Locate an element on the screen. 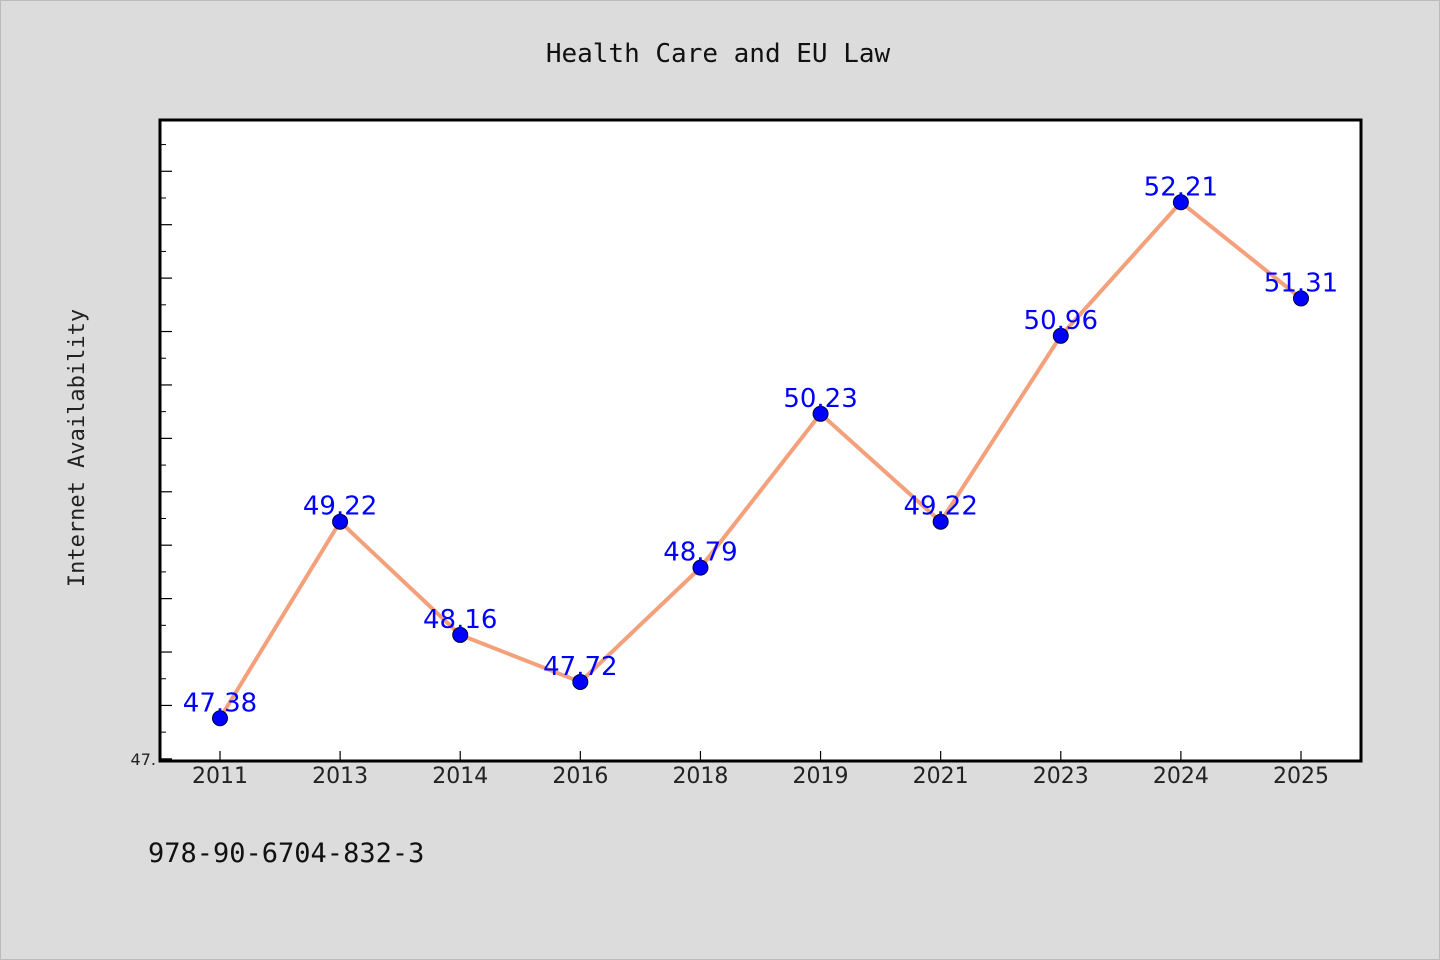  x-tick-label: 2019 is located at coordinates (821, 776).